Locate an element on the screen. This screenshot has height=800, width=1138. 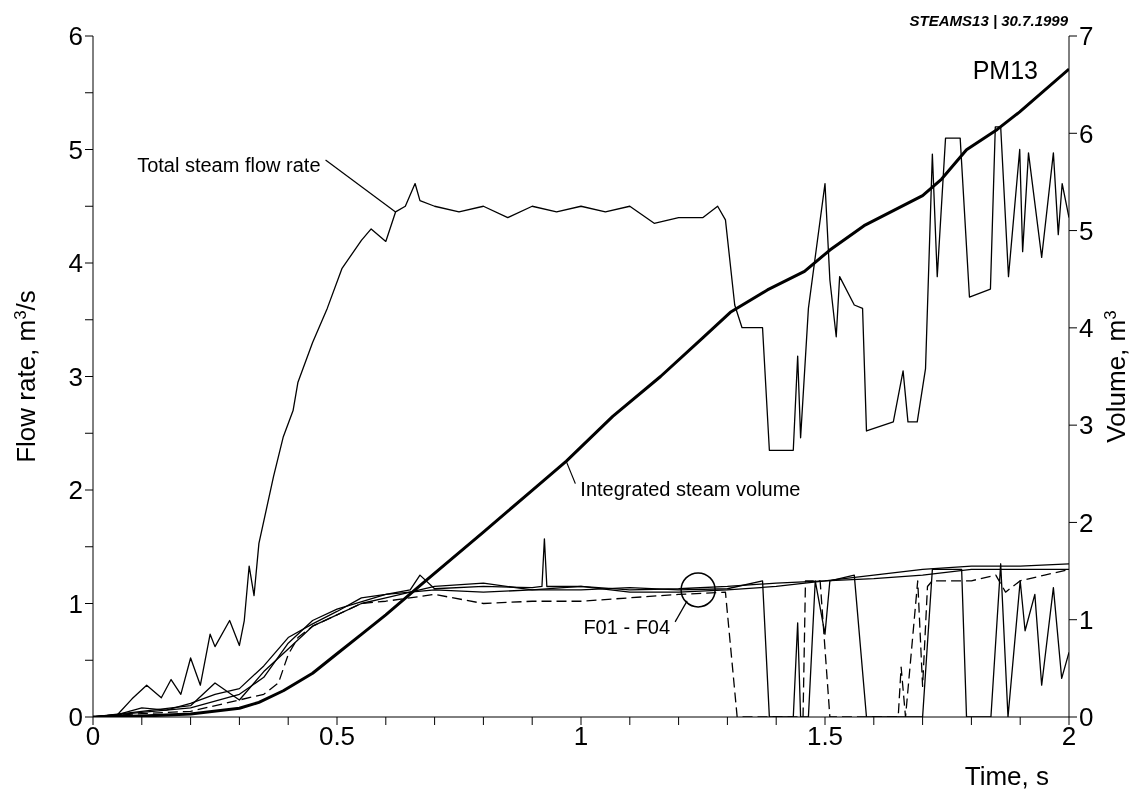
annotation: Integrated steam volume is located at coordinates (690, 488).